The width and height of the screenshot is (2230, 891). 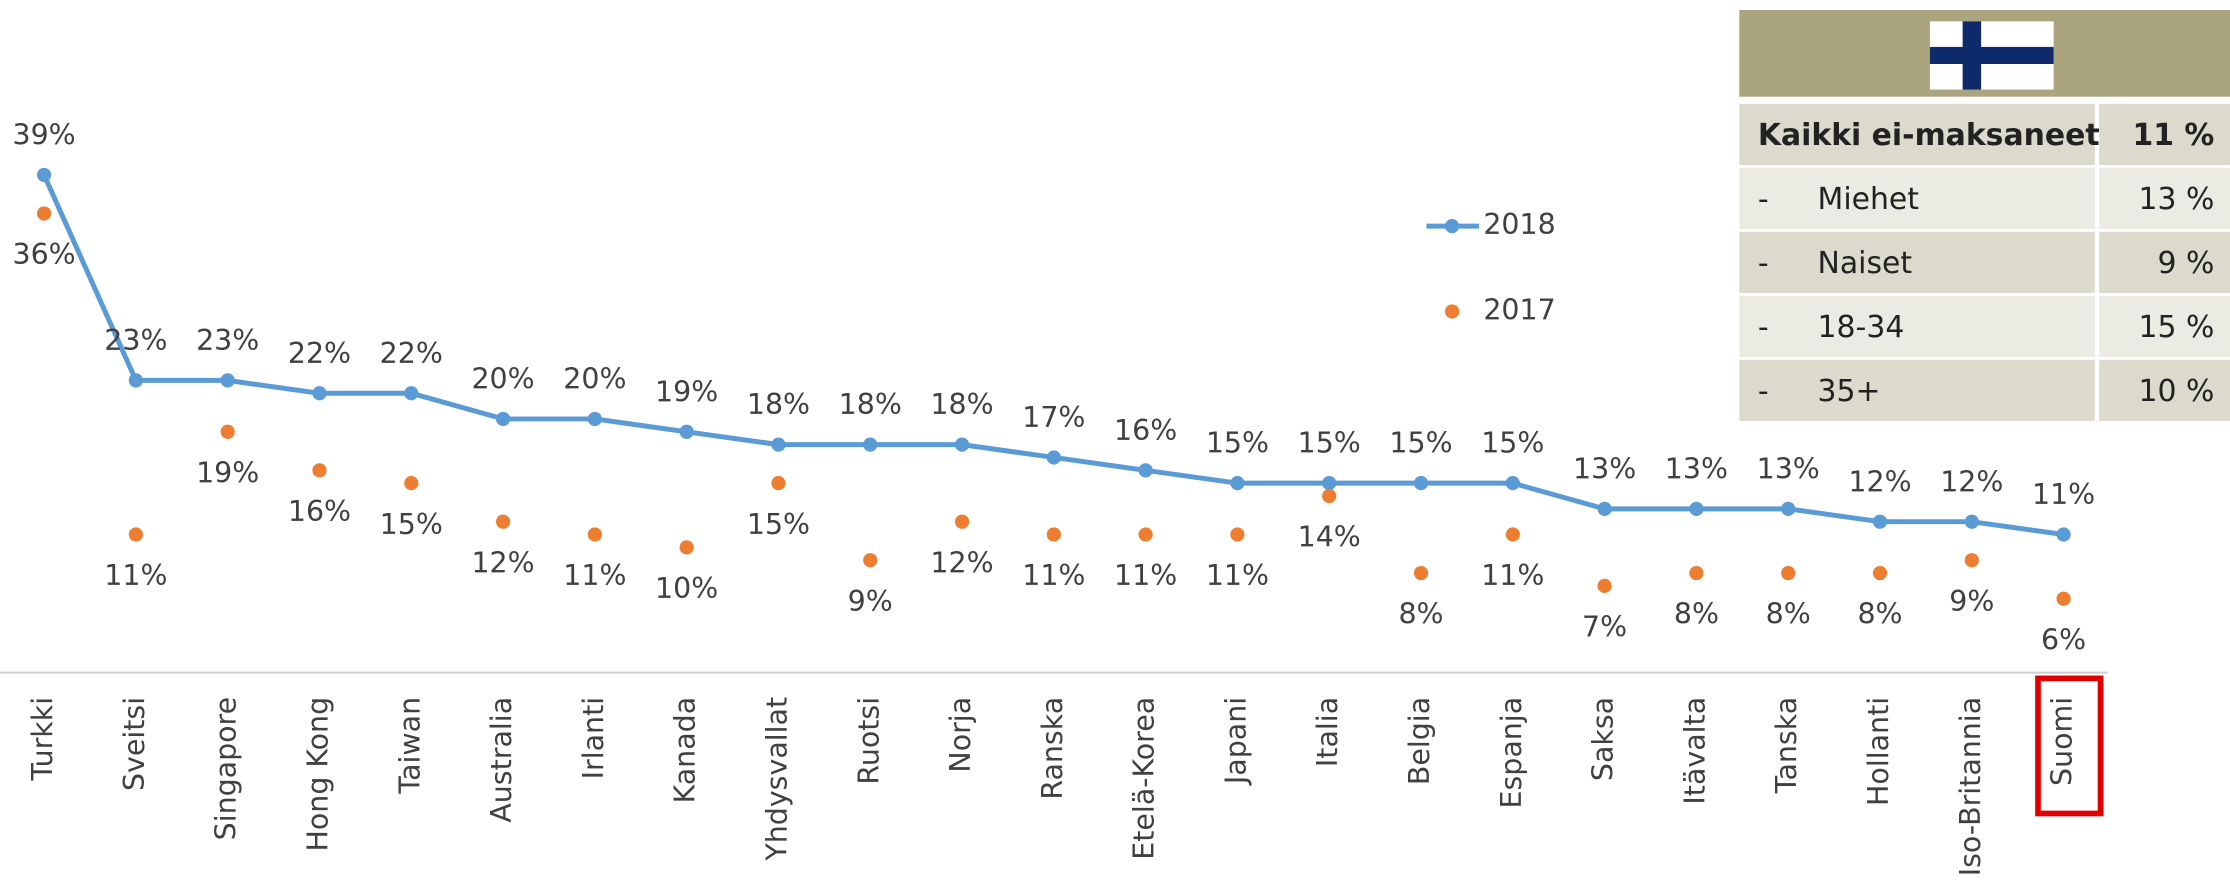 I want to click on x-tick-label: Itävalta, so click(x=1694, y=751).